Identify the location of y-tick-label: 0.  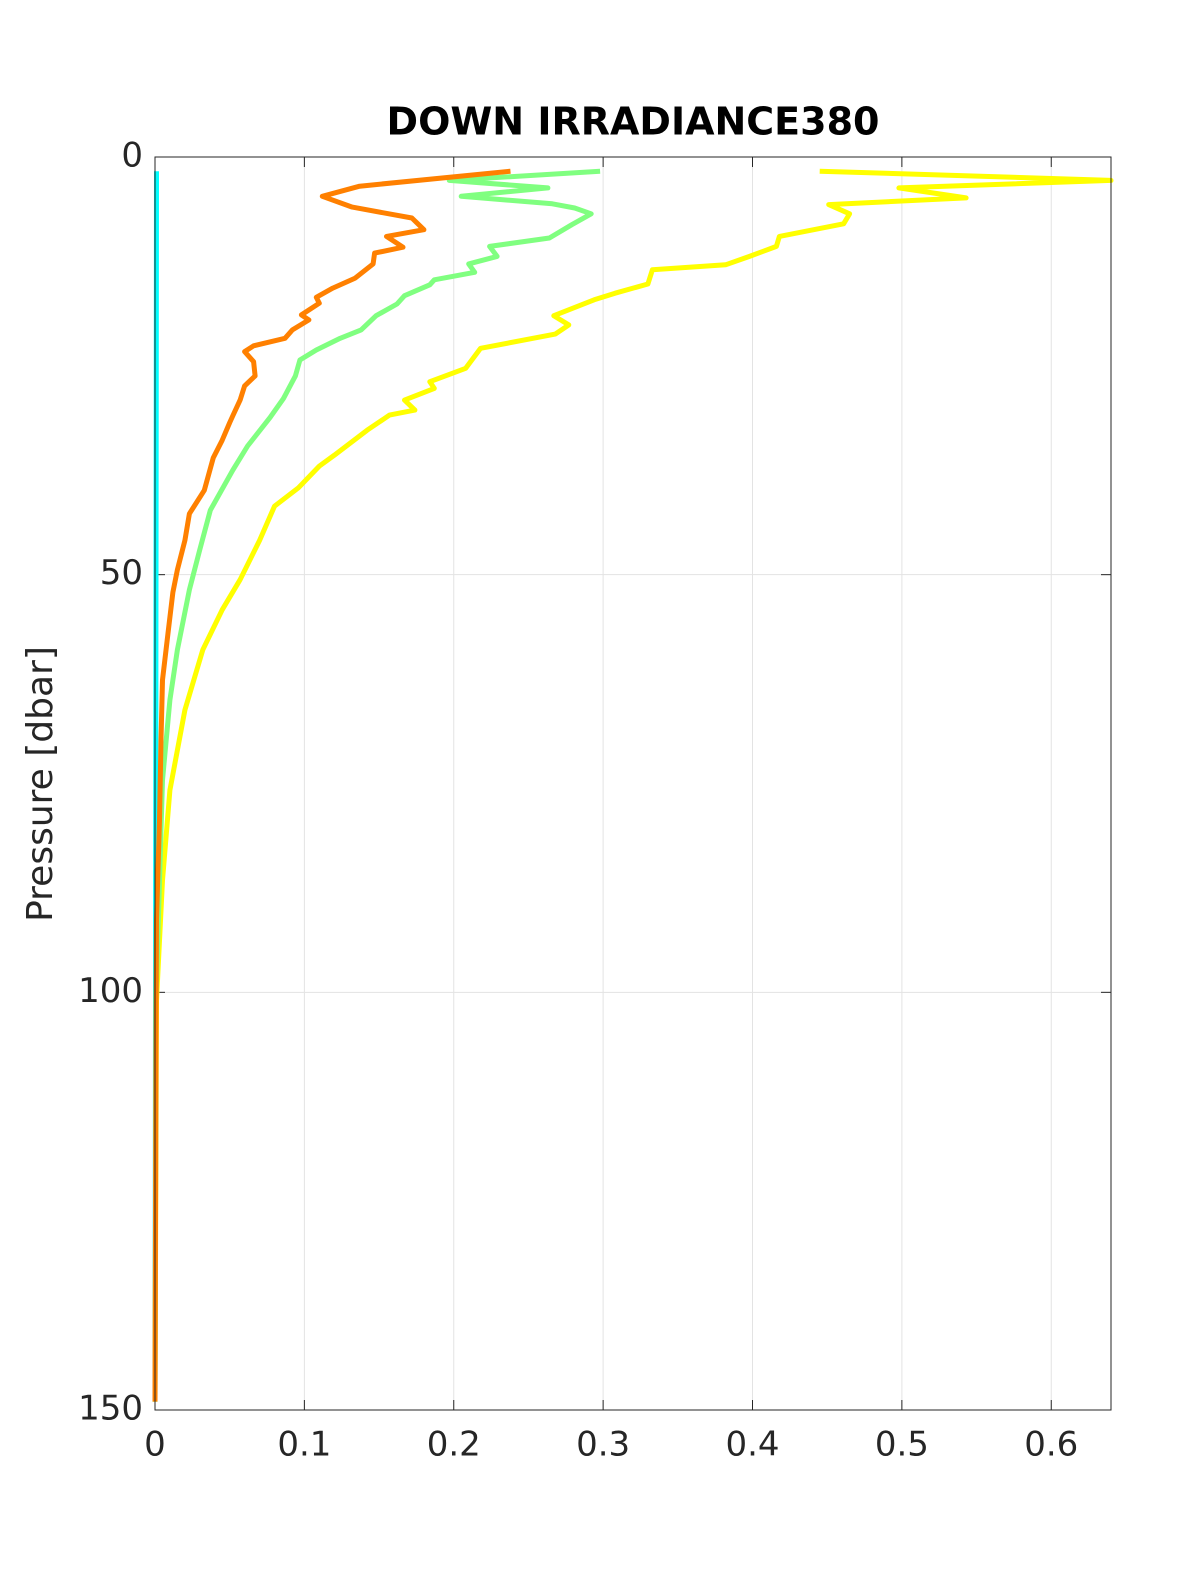
(132, 156).